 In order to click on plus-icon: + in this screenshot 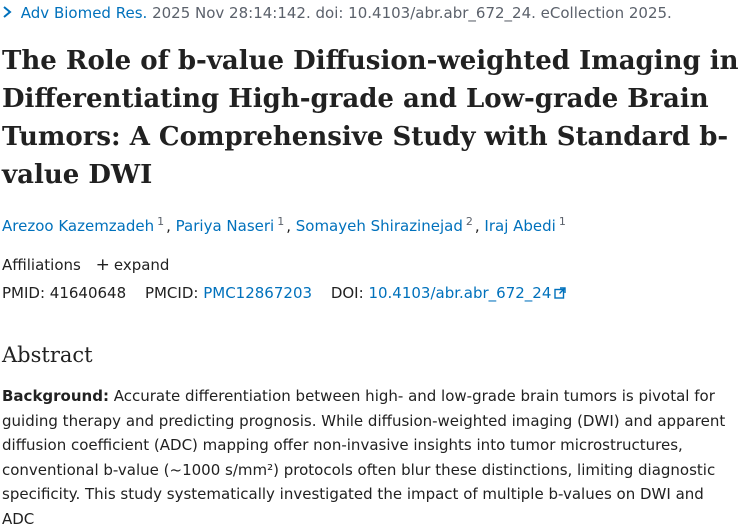, I will do `click(102, 265)`.